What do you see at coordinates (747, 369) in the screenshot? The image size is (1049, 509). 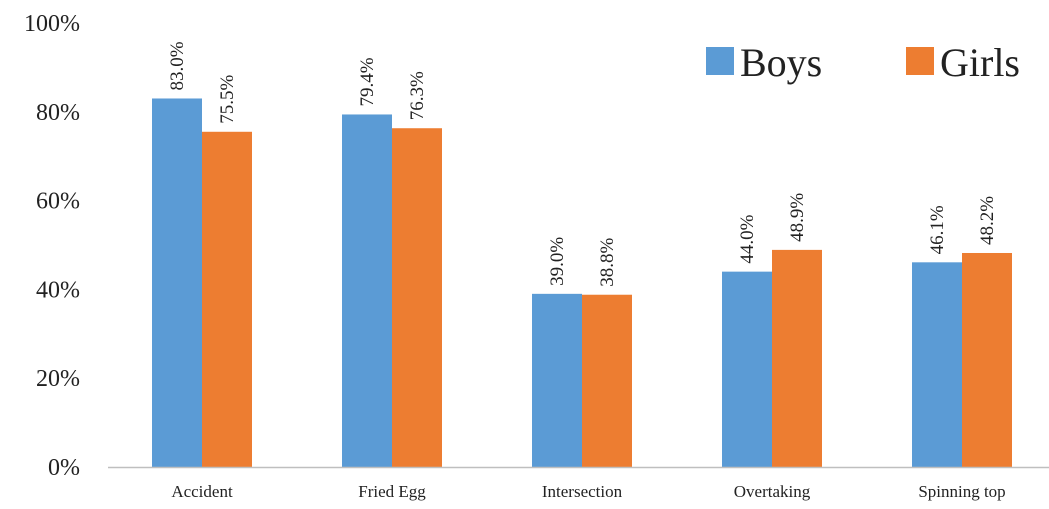 I see `bar-boys-overtaking` at bounding box center [747, 369].